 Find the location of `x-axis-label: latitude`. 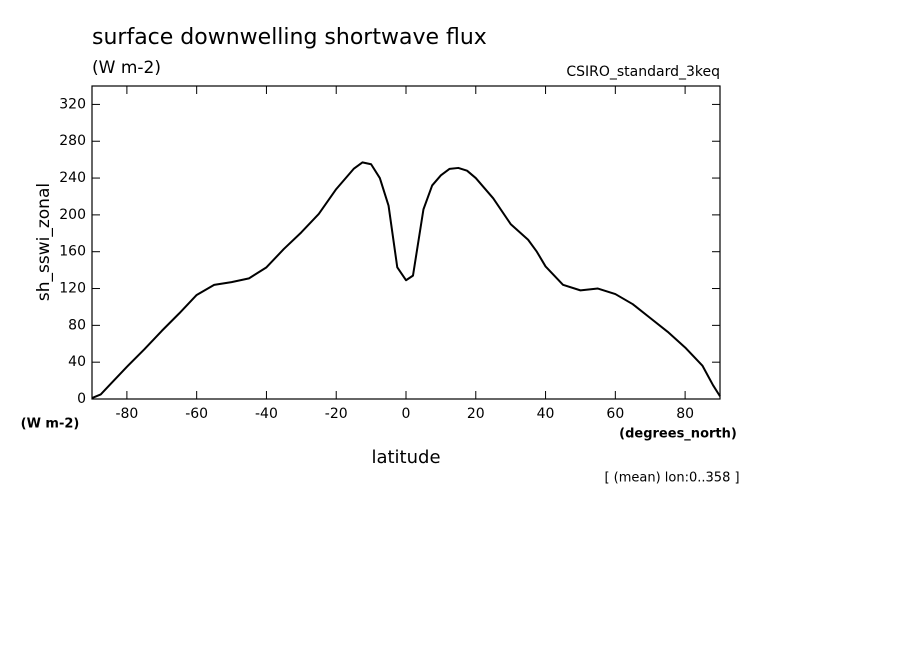

x-axis-label: latitude is located at coordinates (405, 457).